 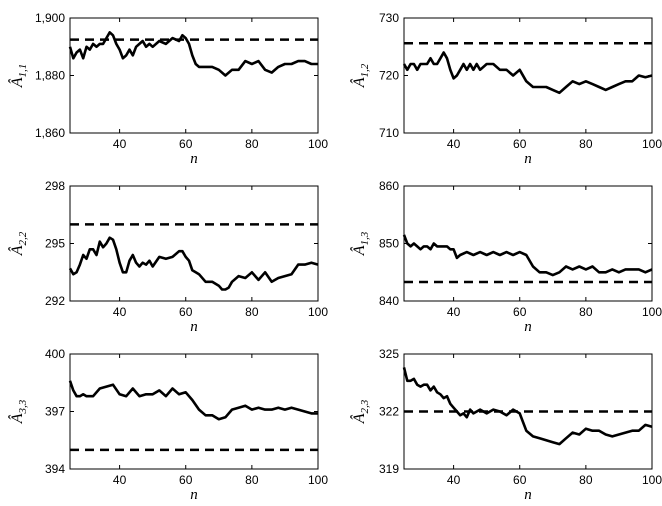 What do you see at coordinates (389, 186) in the screenshot?
I see `y-tick-label: 860` at bounding box center [389, 186].